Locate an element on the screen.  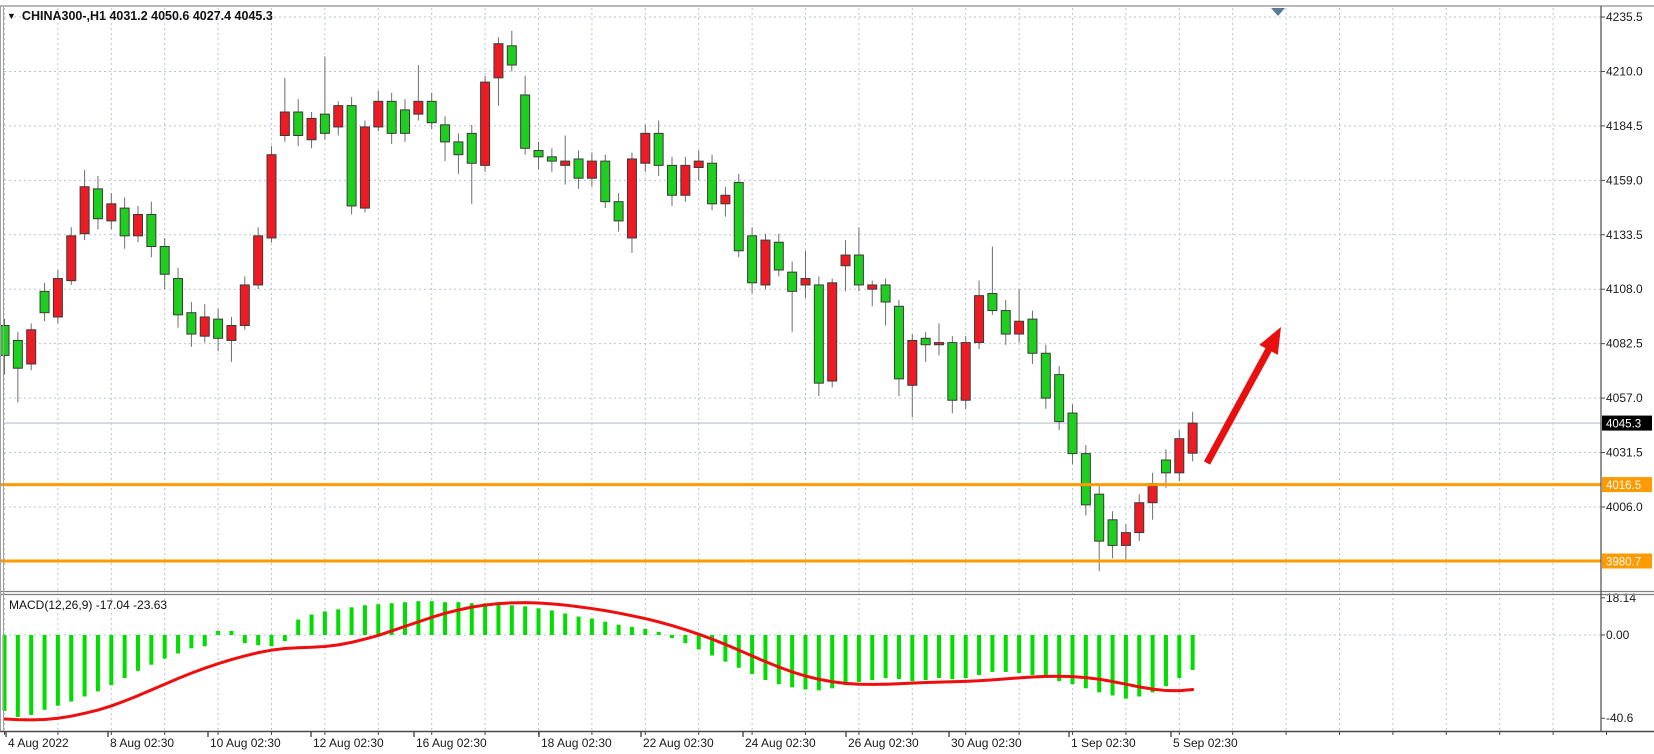
time-label: 10 Aug 02:30 is located at coordinates (245, 743).